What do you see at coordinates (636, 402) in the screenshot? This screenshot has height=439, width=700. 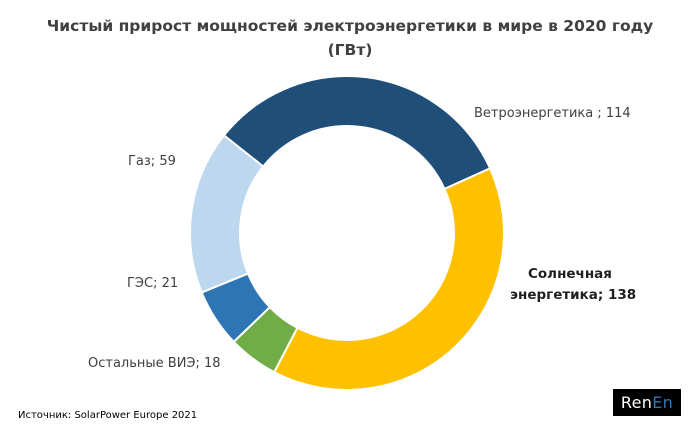 I see `logo-text-ren: Ren` at bounding box center [636, 402].